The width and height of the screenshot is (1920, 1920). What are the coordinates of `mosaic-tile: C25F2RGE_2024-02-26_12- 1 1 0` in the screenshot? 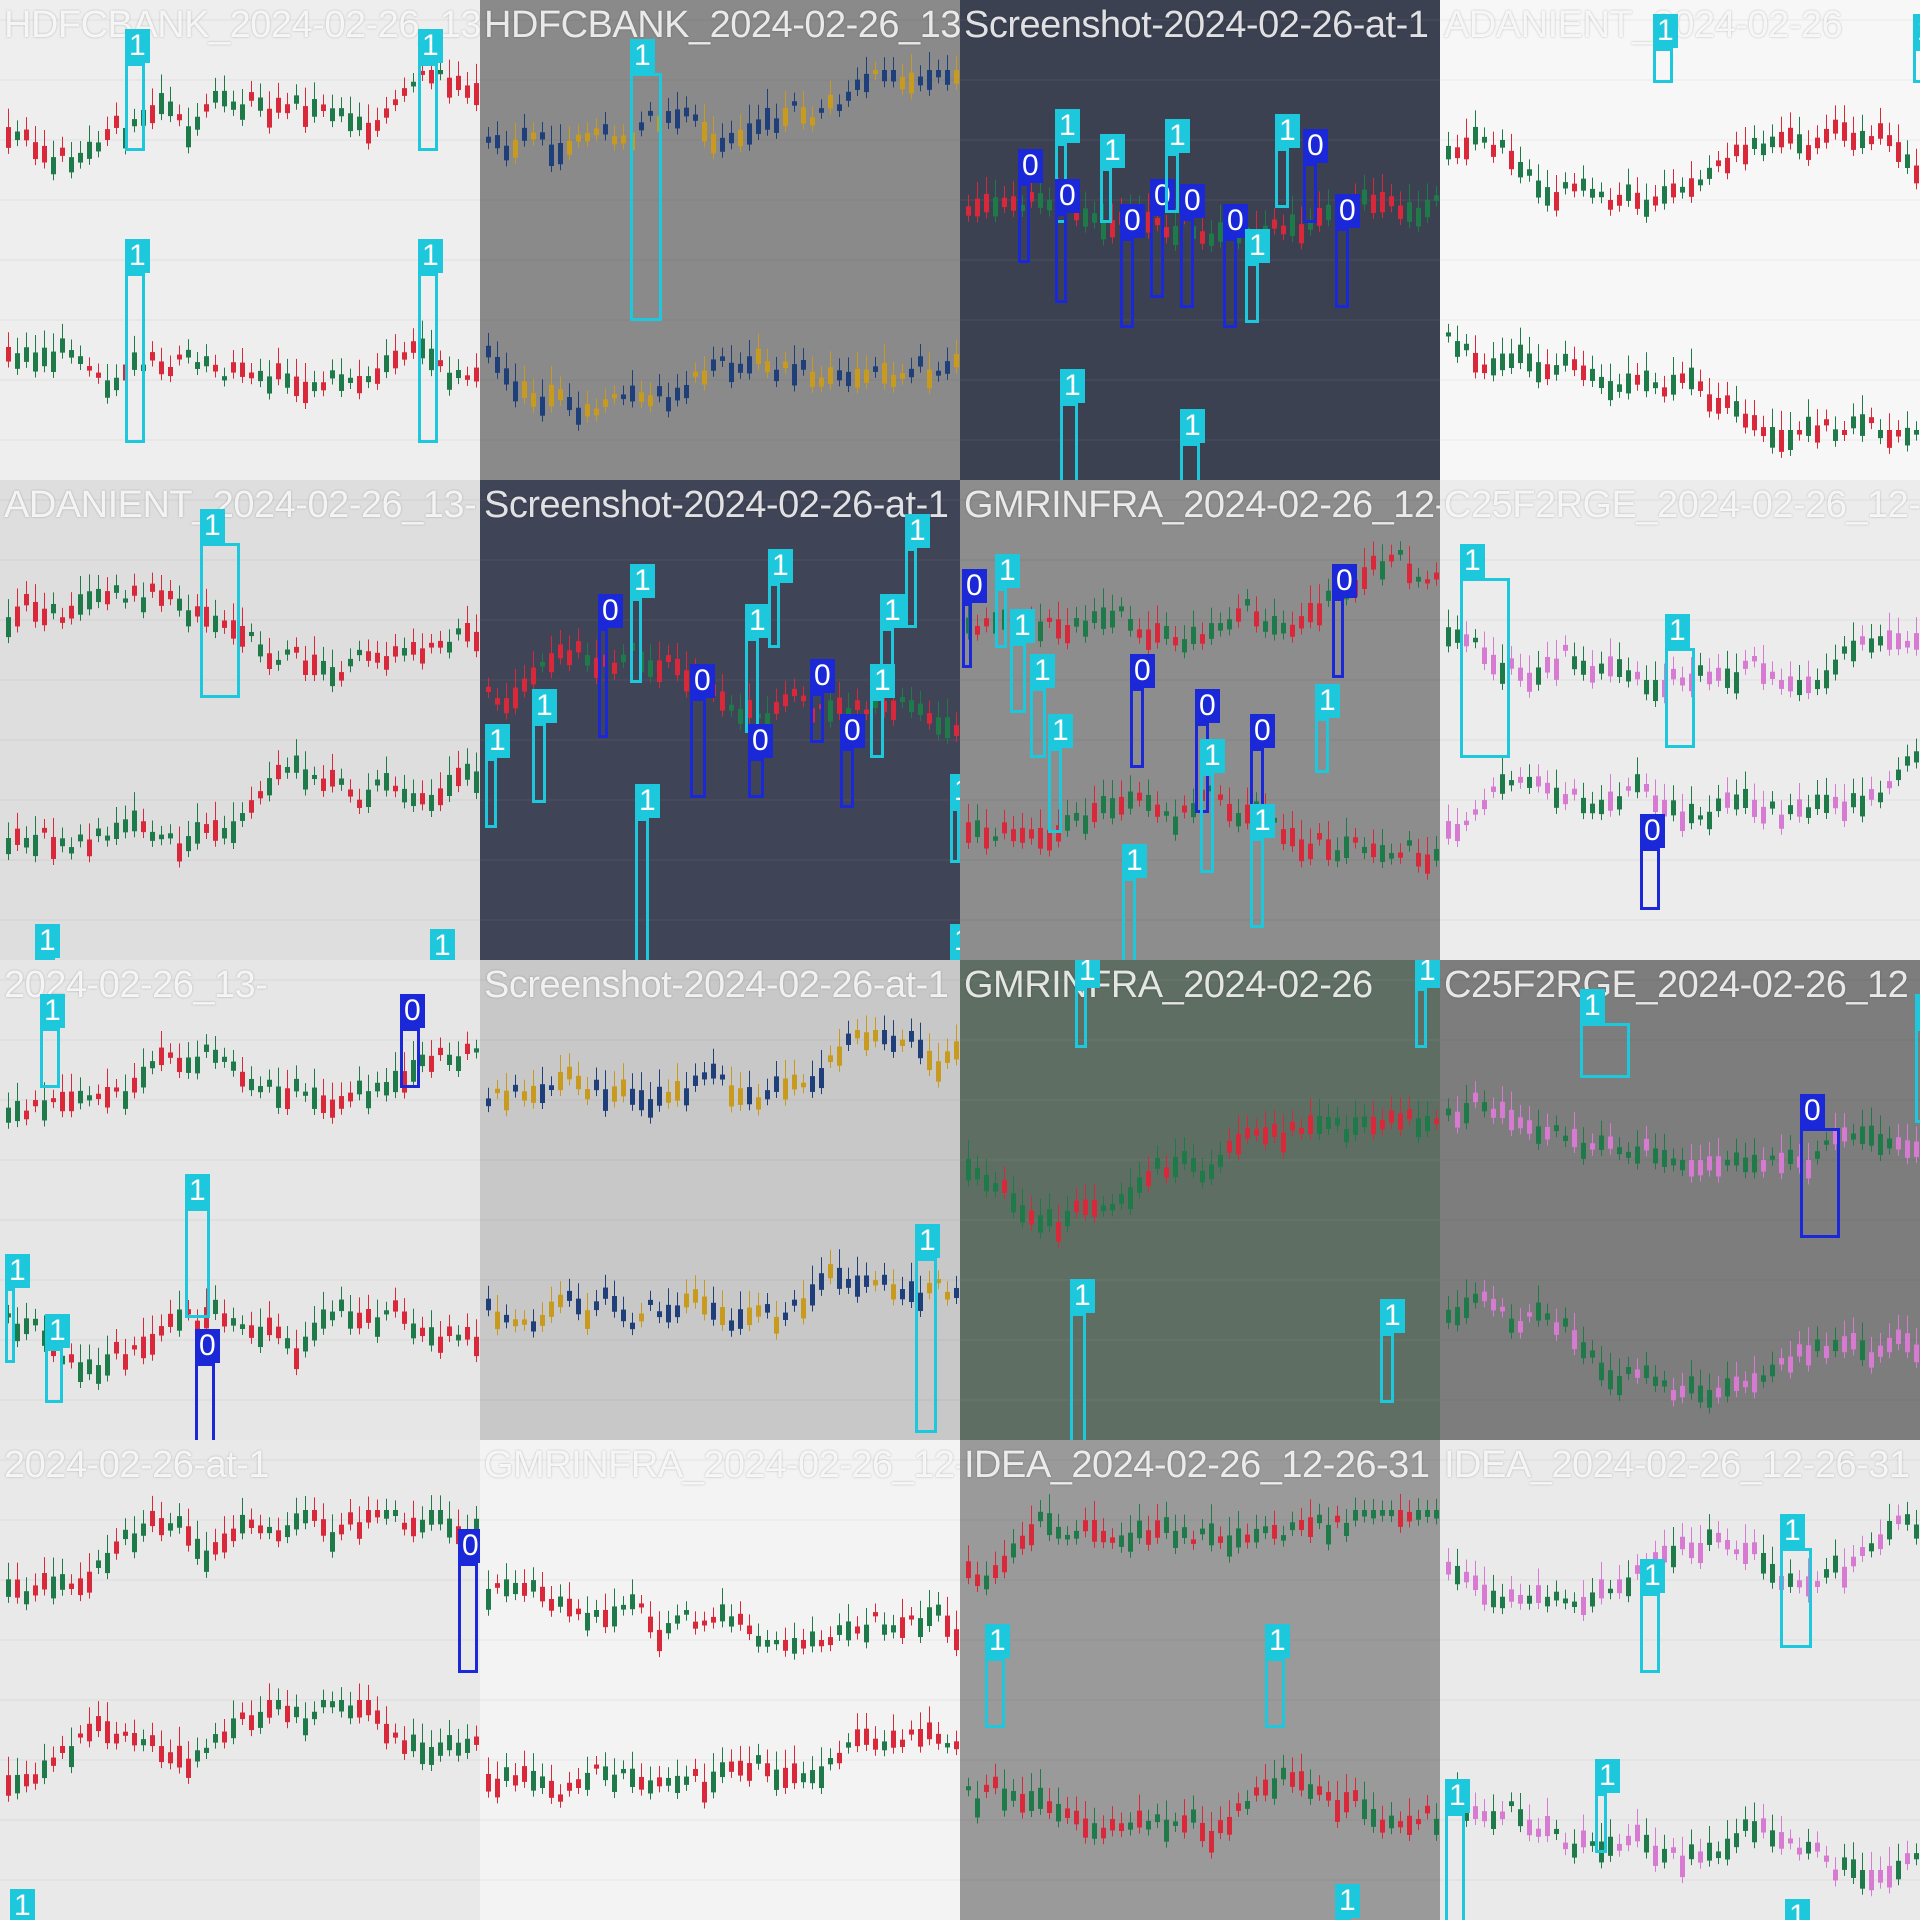 It's located at (1680, 720).